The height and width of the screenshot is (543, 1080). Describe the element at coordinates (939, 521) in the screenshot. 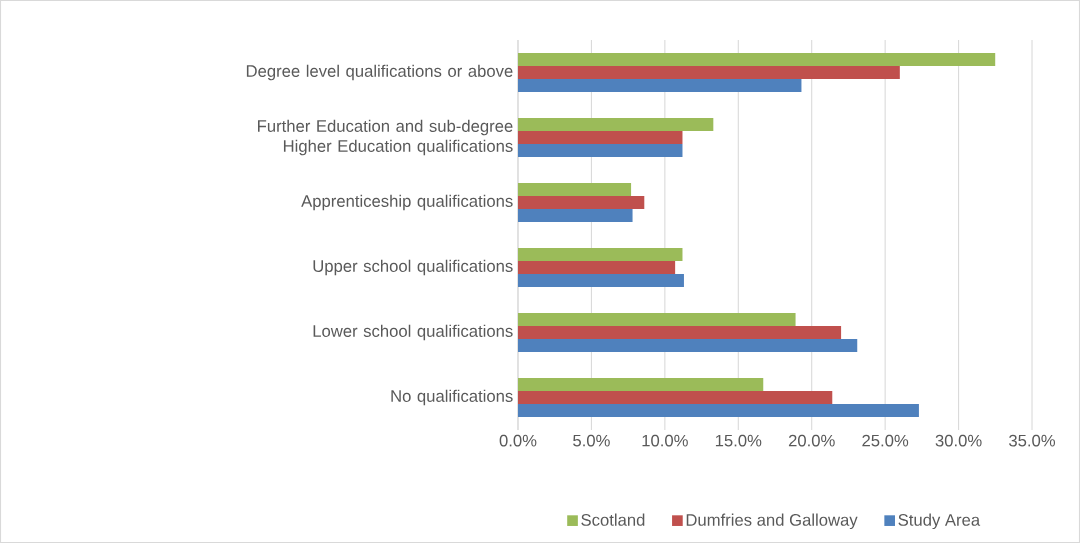

I see `legend-label: Study Area` at that location.